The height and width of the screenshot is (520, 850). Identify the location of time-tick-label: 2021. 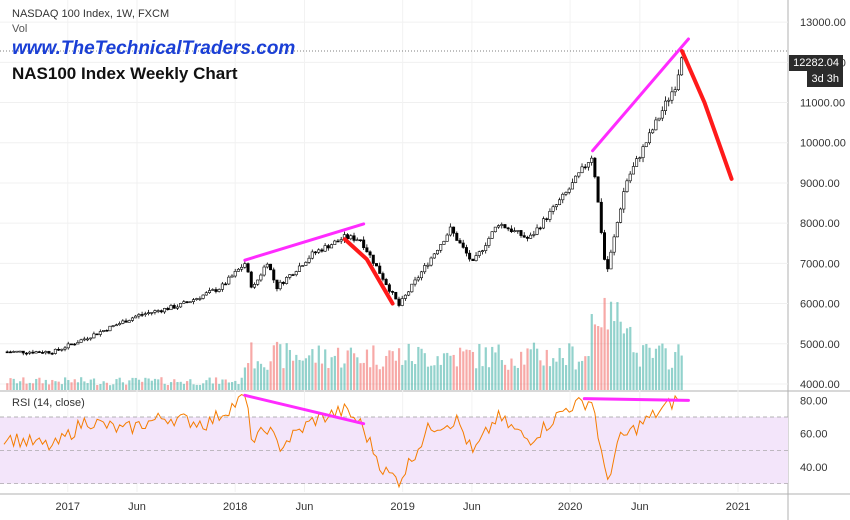
(738, 507).